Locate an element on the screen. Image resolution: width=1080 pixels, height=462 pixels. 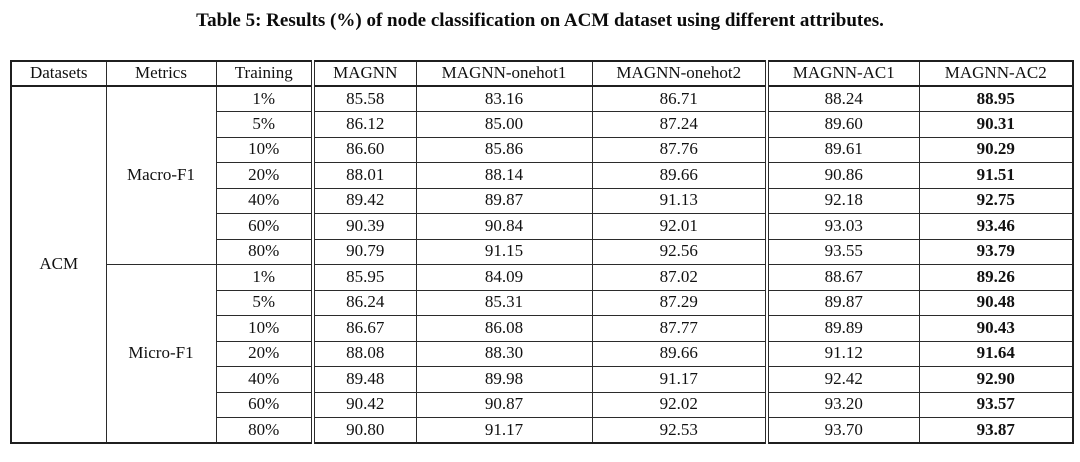
value-cell: 90.84 is located at coordinates (504, 226).